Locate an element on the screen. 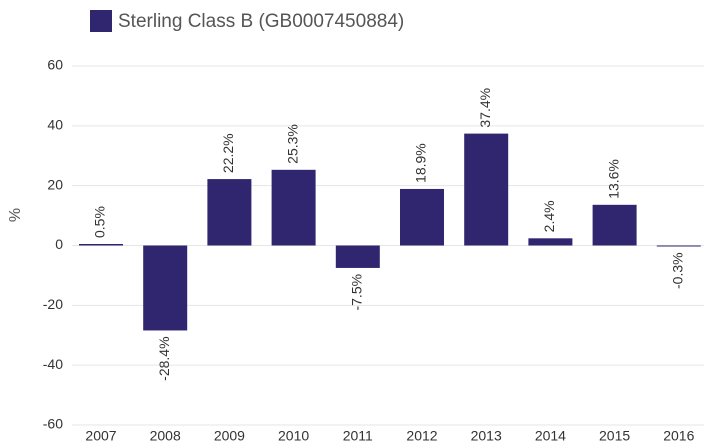 Image resolution: width=704 pixels, height=446 pixels. x-tick-label: 2012 is located at coordinates (421, 436).